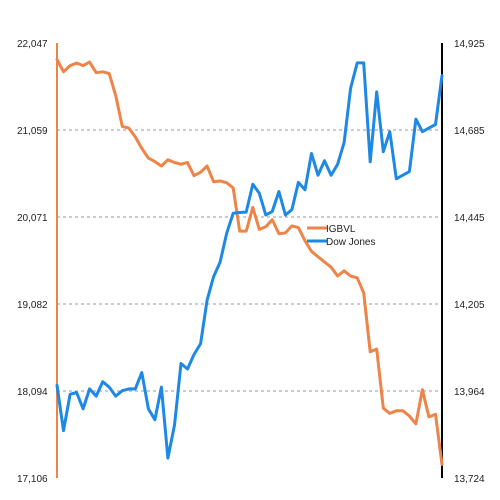 The image size is (500, 500). What do you see at coordinates (32, 392) in the screenshot?
I see `left-tick-label: 18,094` at bounding box center [32, 392].